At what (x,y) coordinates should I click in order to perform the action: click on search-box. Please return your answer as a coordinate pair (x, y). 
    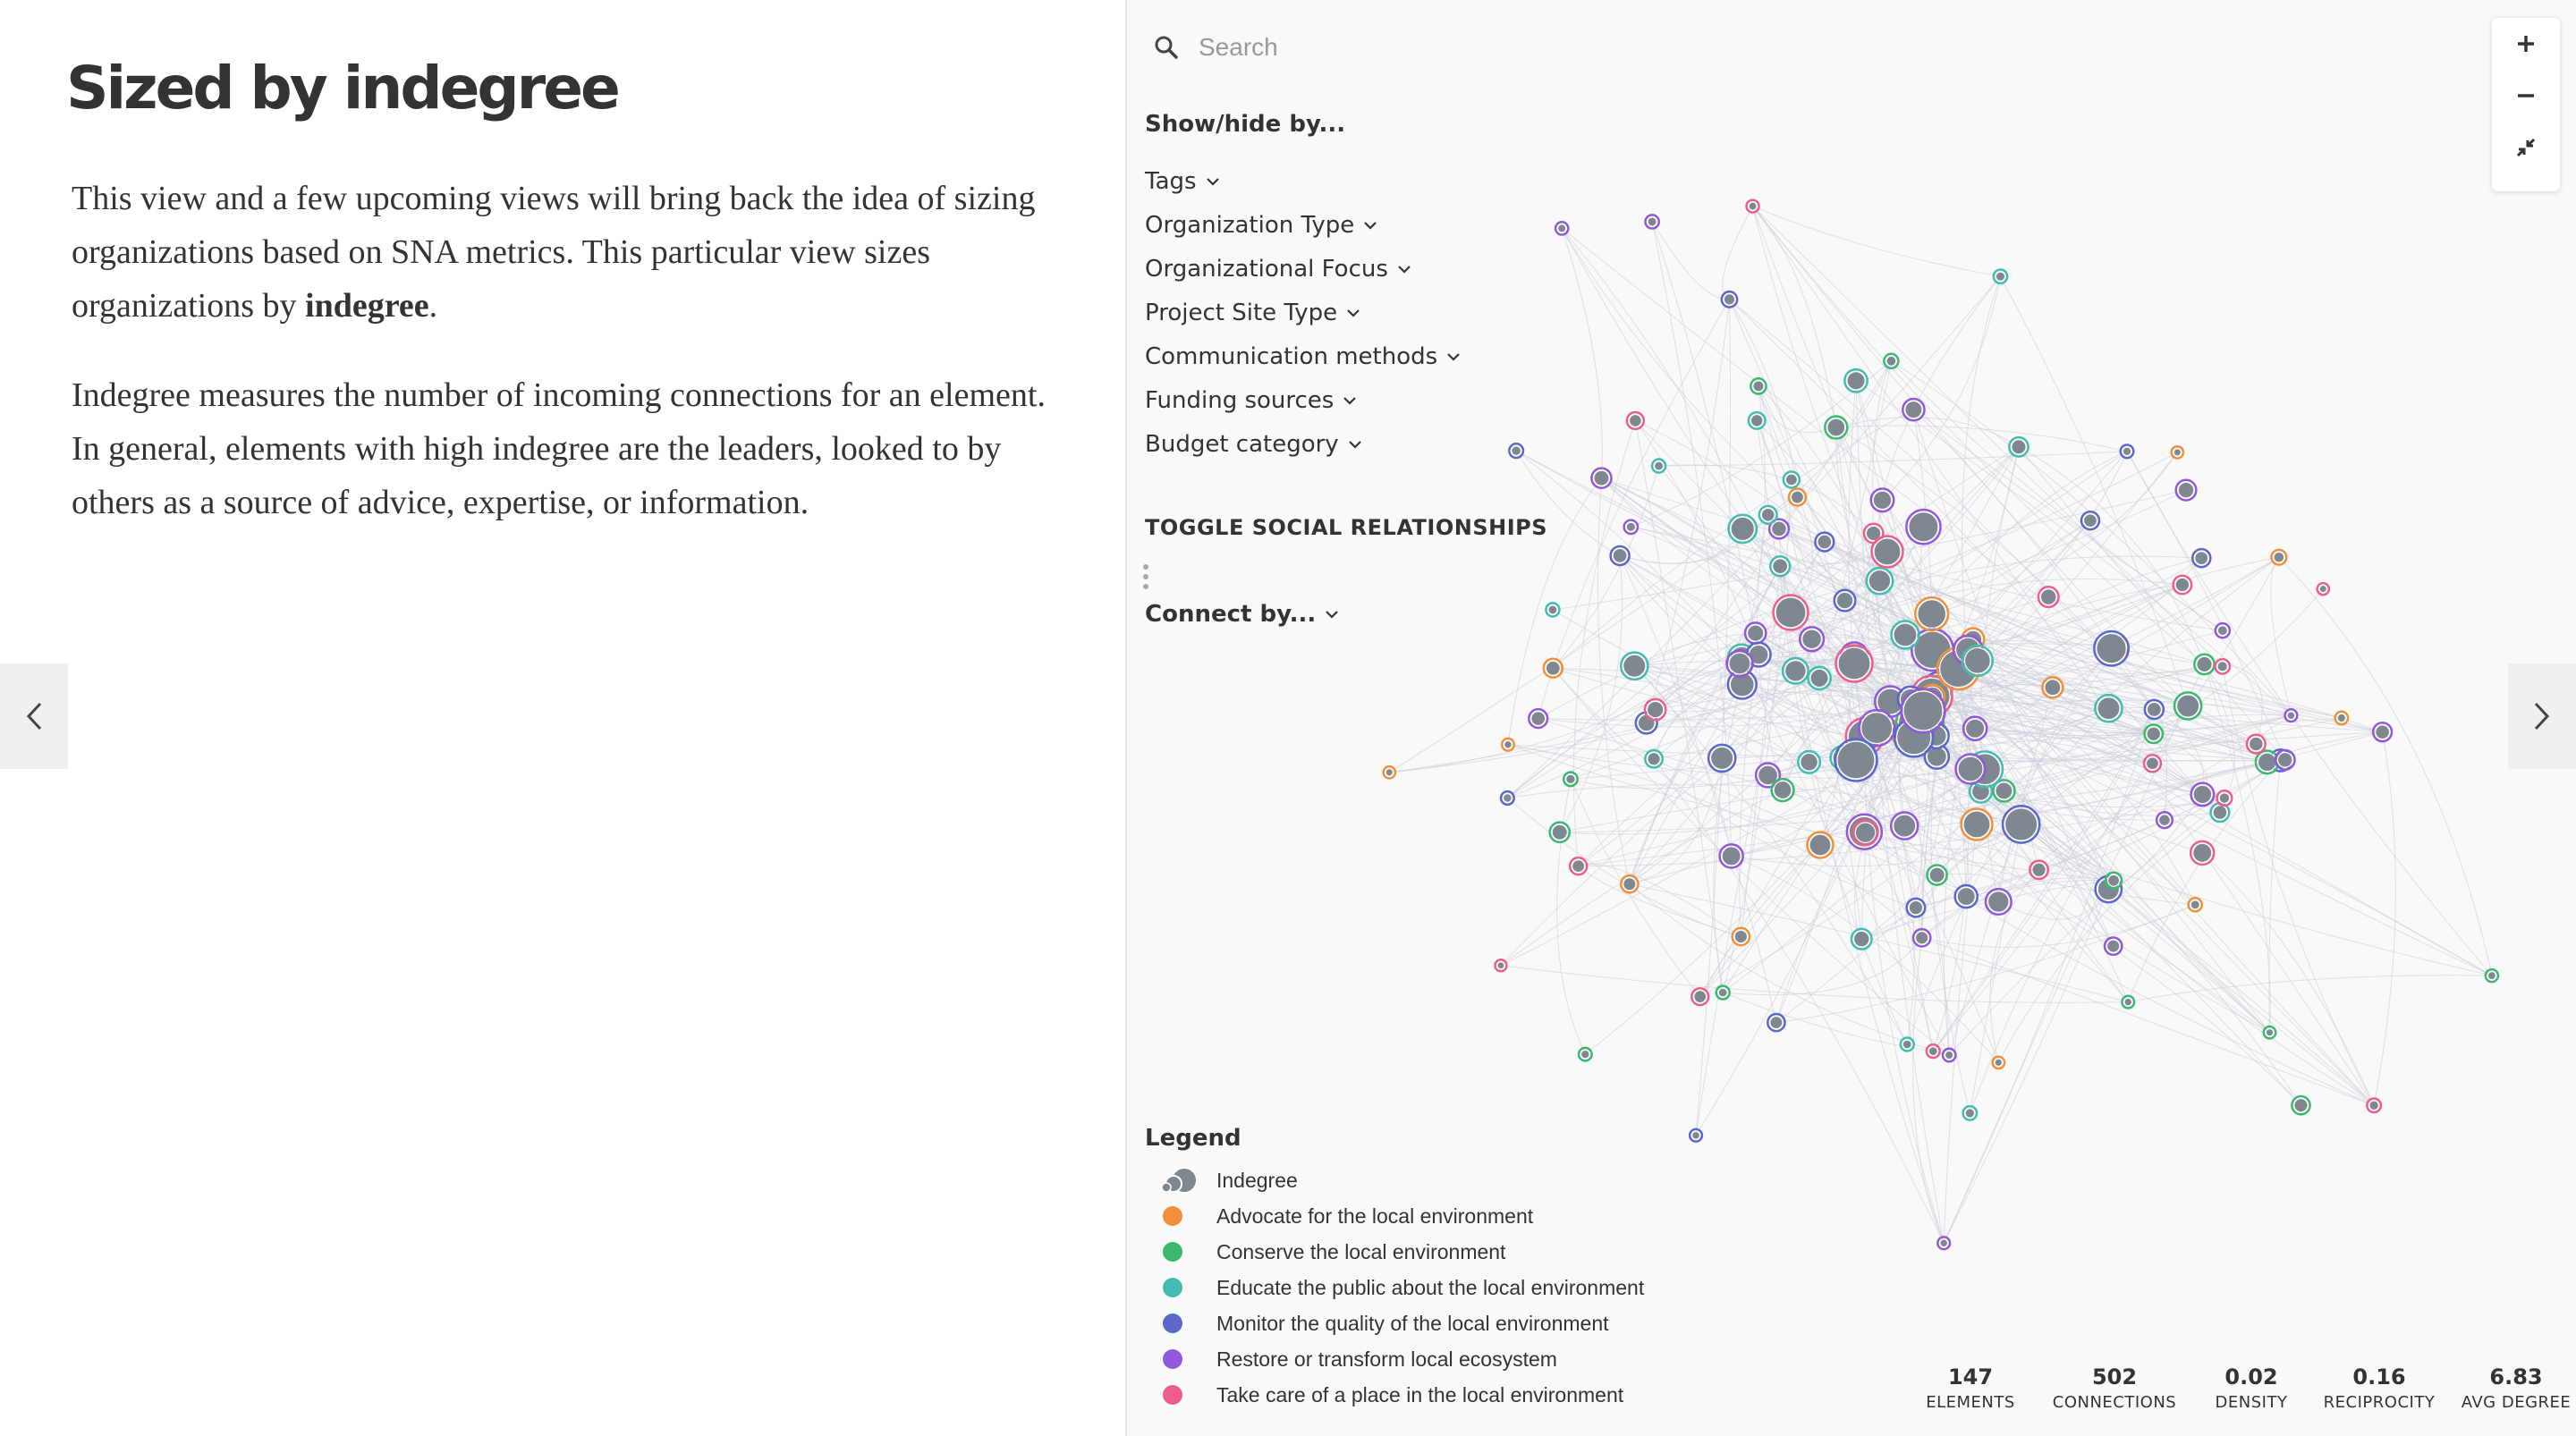
    Looking at the image, I should click on (1377, 47).